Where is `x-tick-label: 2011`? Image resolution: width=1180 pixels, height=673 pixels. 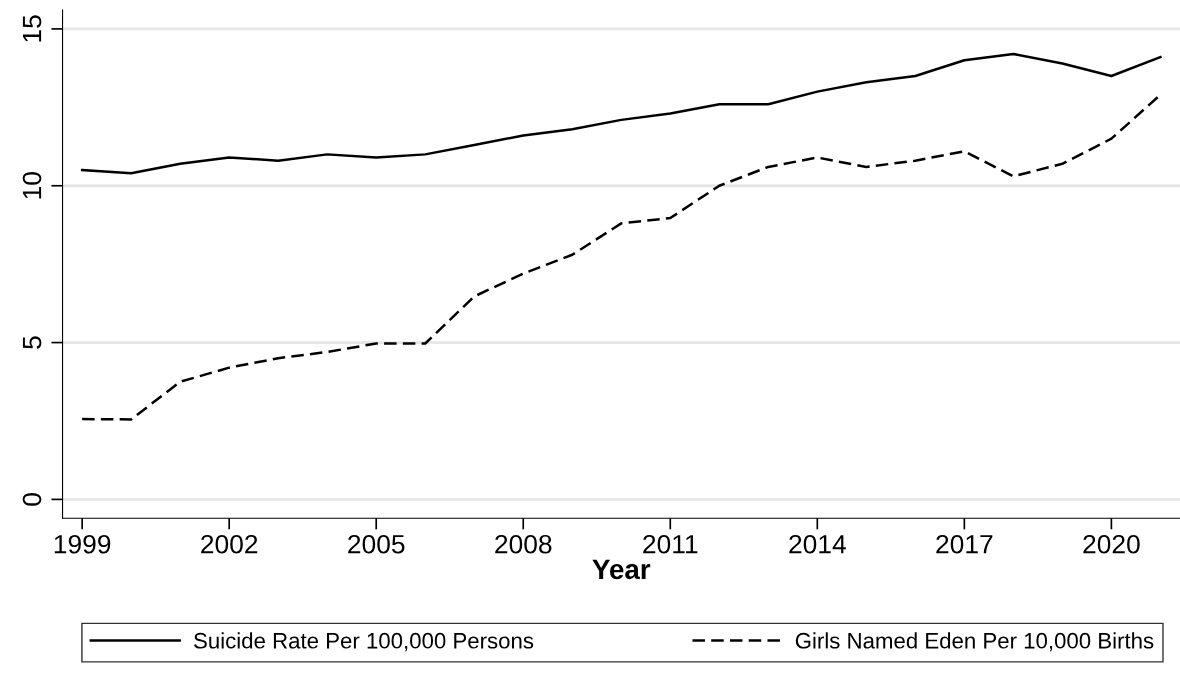 x-tick-label: 2011 is located at coordinates (670, 544).